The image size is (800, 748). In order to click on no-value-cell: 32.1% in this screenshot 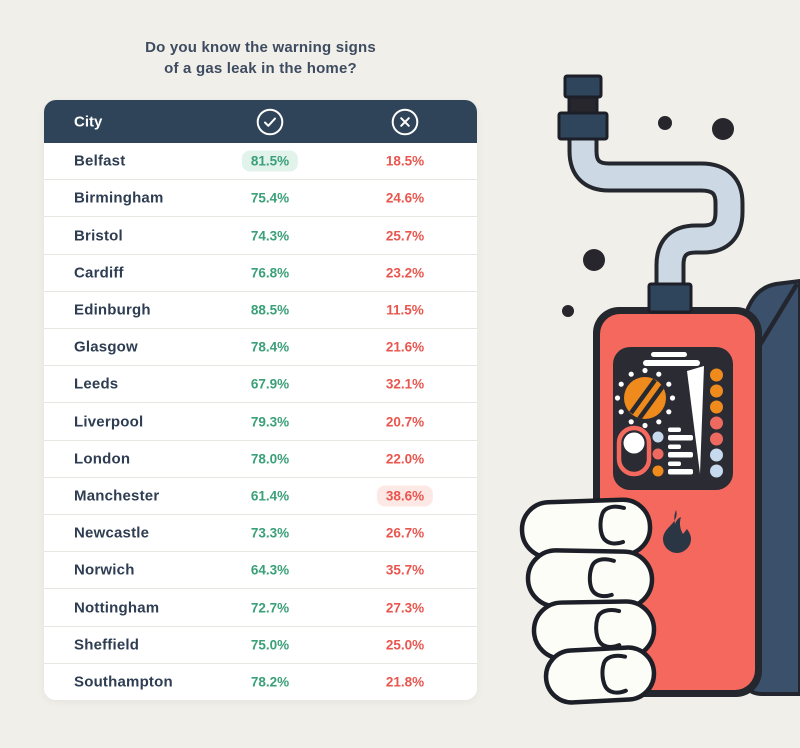, I will do `click(405, 384)`.